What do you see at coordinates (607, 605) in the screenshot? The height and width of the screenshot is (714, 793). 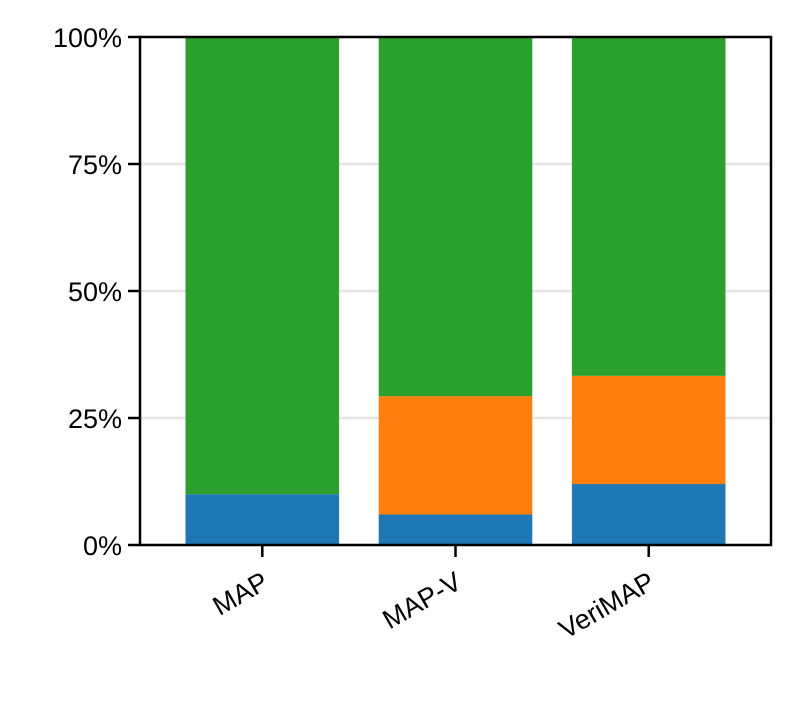 I see `x-tick-label: VeriMAP` at bounding box center [607, 605].